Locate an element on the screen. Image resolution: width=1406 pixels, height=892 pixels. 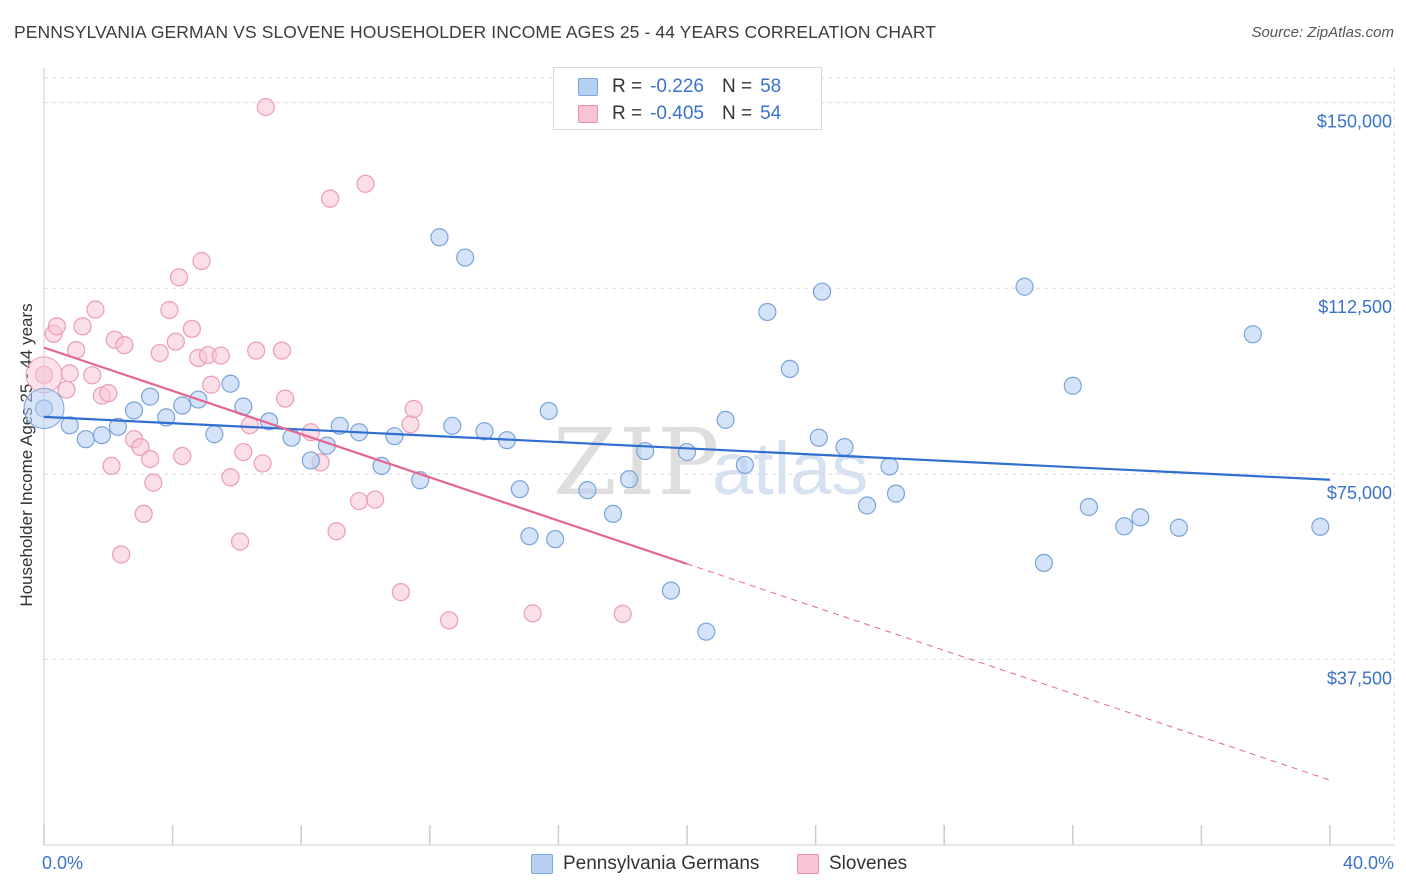
legend-r-label: R = is located at coordinates (627, 113).